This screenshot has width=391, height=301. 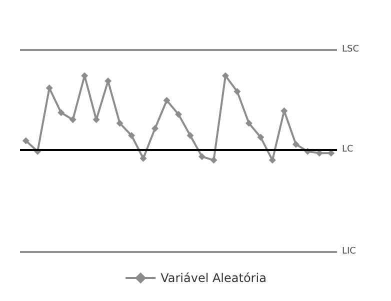 What do you see at coordinates (213, 278) in the screenshot?
I see `legend-label: Variável Aleatória` at bounding box center [213, 278].